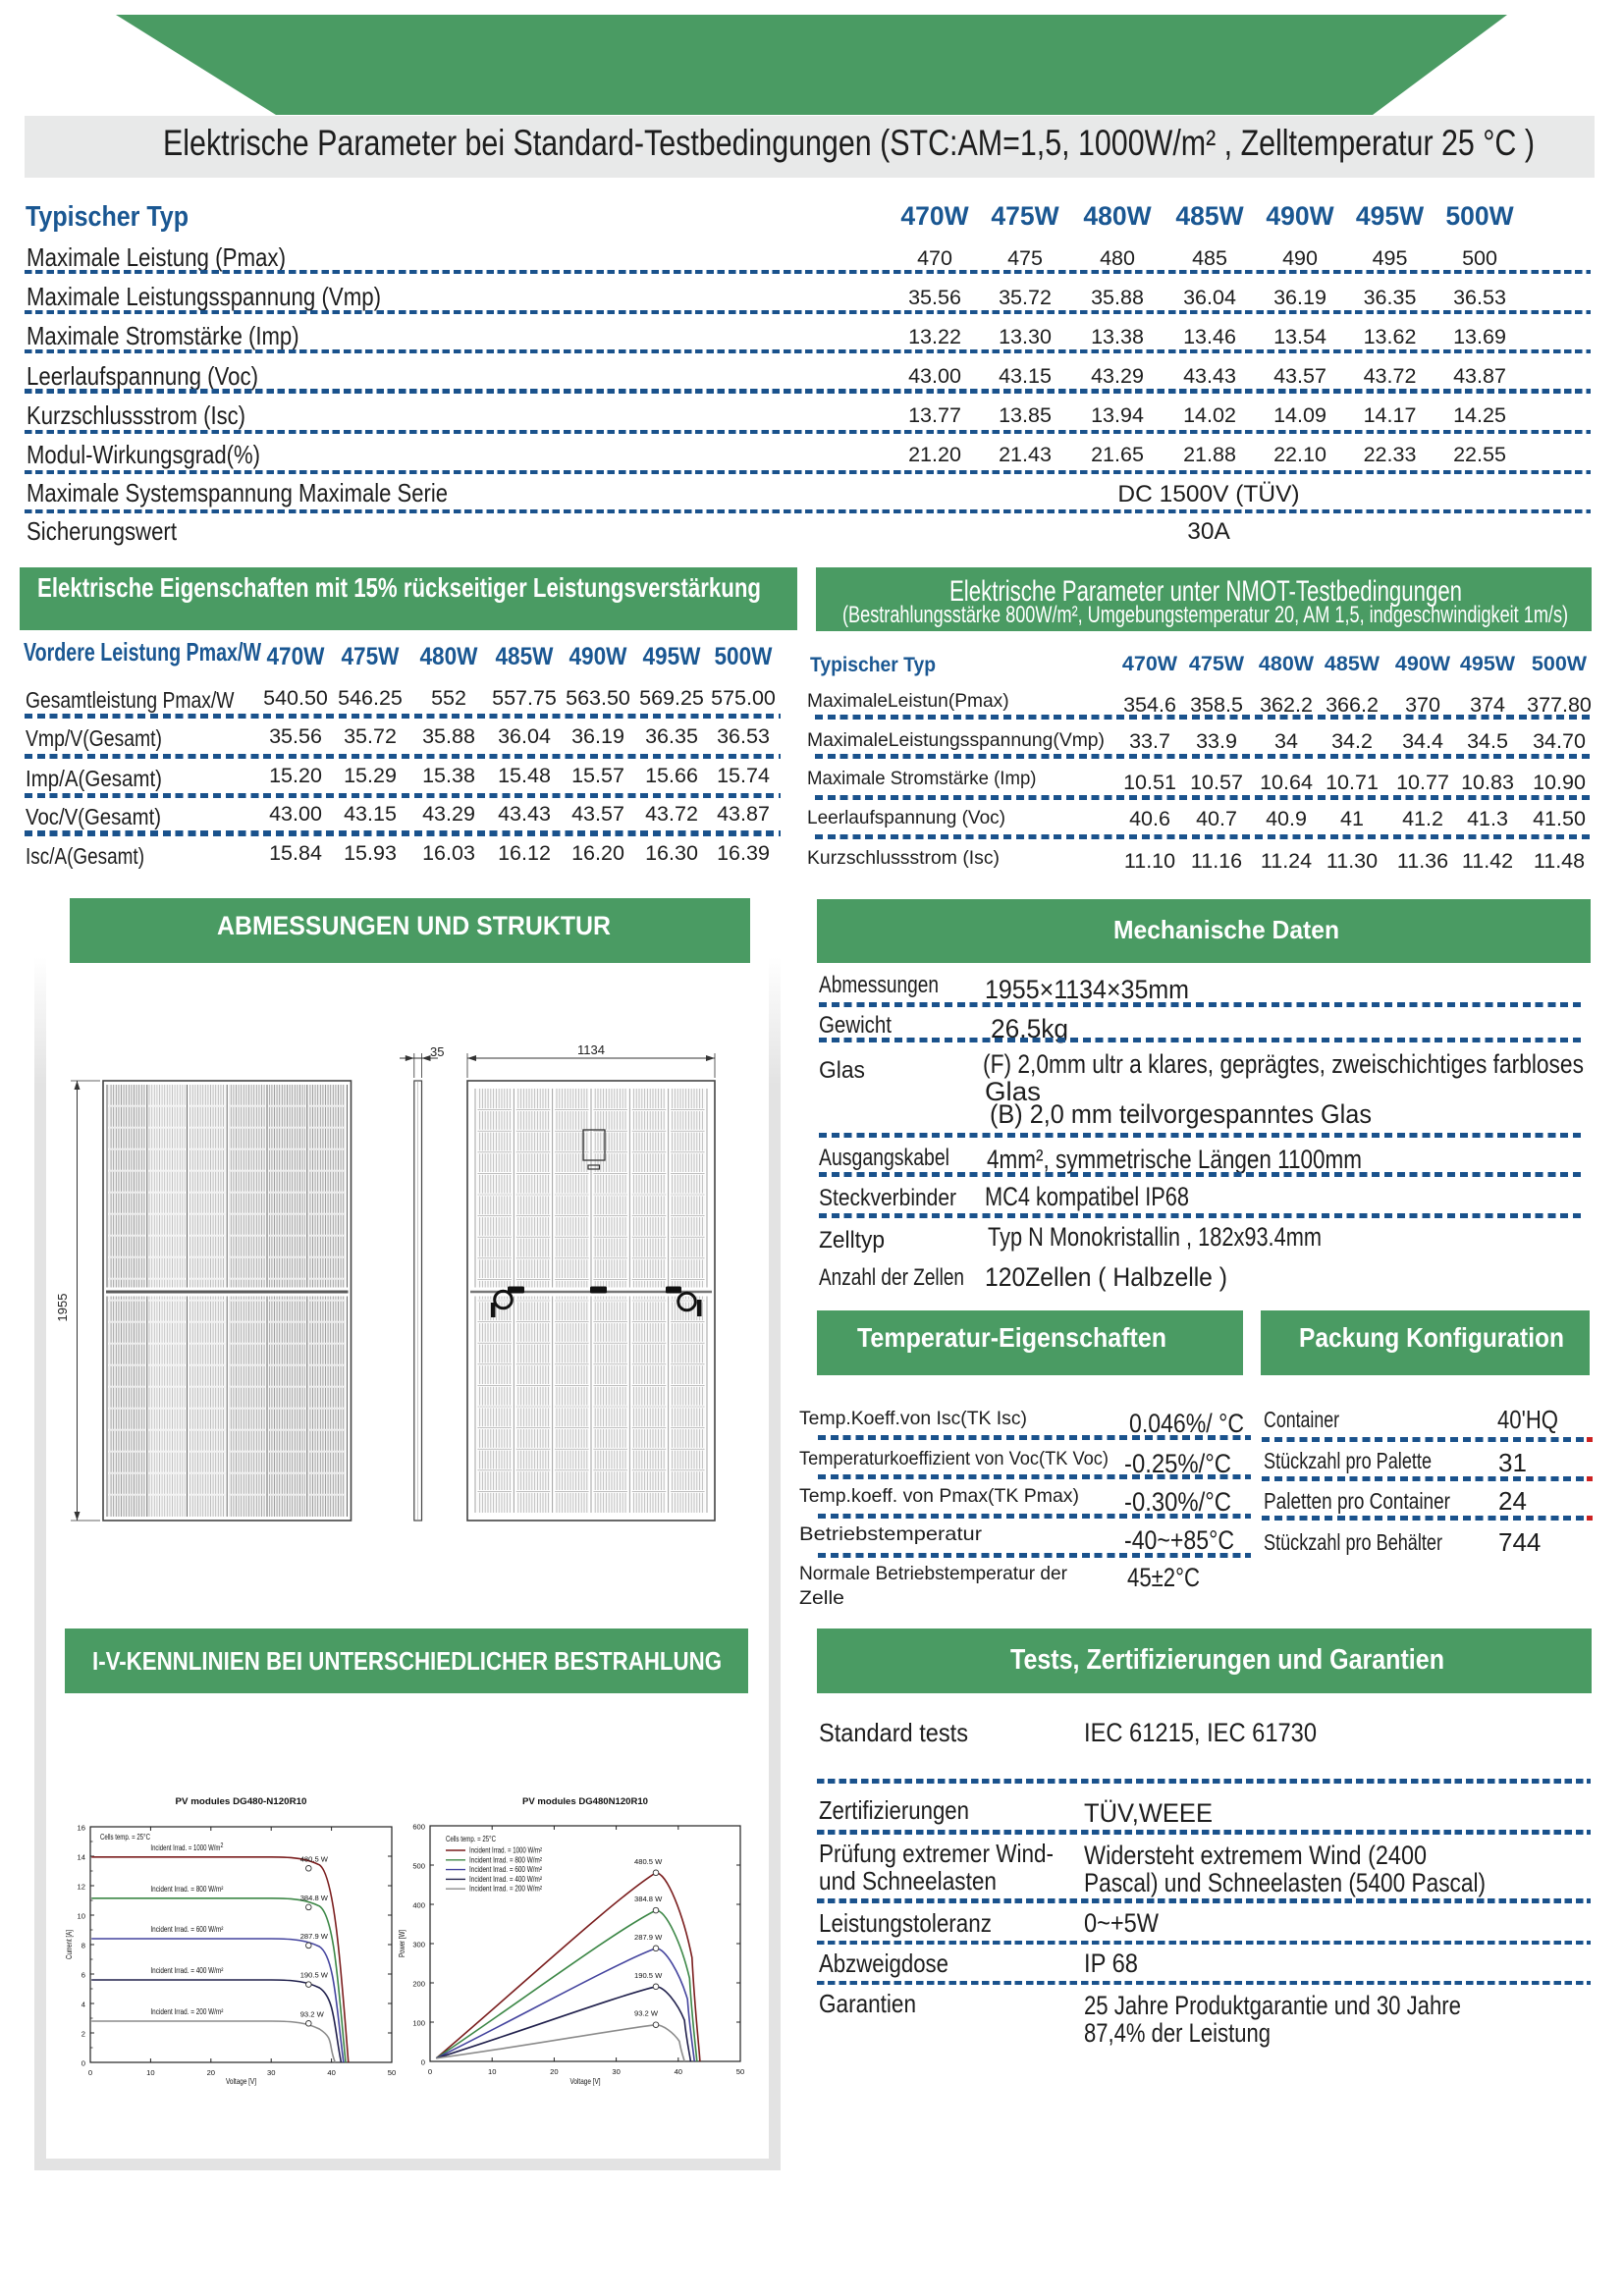 The height and width of the screenshot is (2296, 1624). I want to click on svg-text: 16, so click(81, 1829).